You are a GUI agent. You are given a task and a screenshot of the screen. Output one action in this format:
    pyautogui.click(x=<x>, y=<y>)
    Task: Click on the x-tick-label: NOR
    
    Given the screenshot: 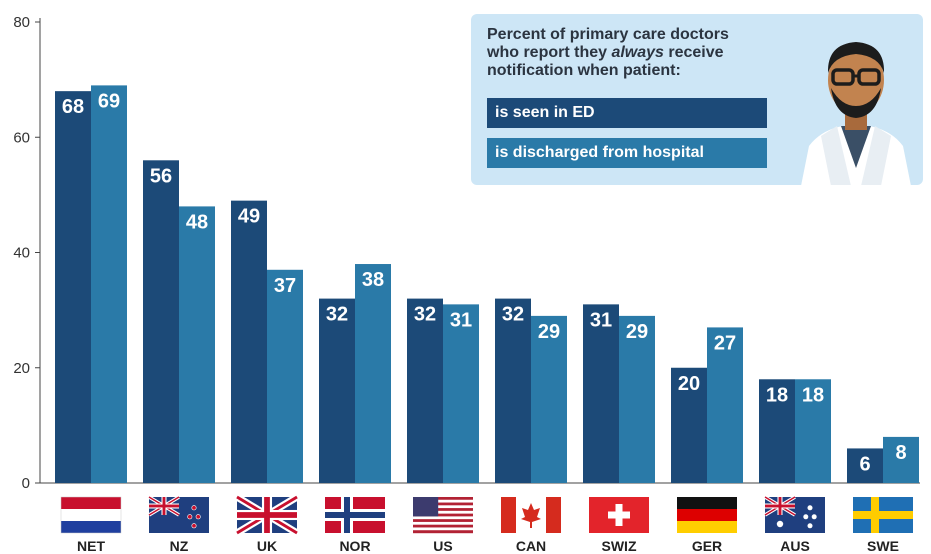 What is the action you would take?
    pyautogui.click(x=354, y=546)
    